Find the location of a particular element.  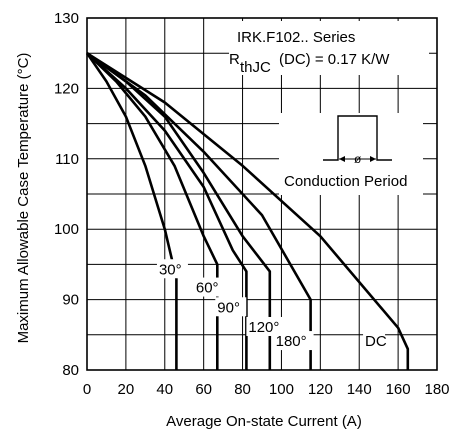

arrow-left-icon is located at coordinates (342, 159).